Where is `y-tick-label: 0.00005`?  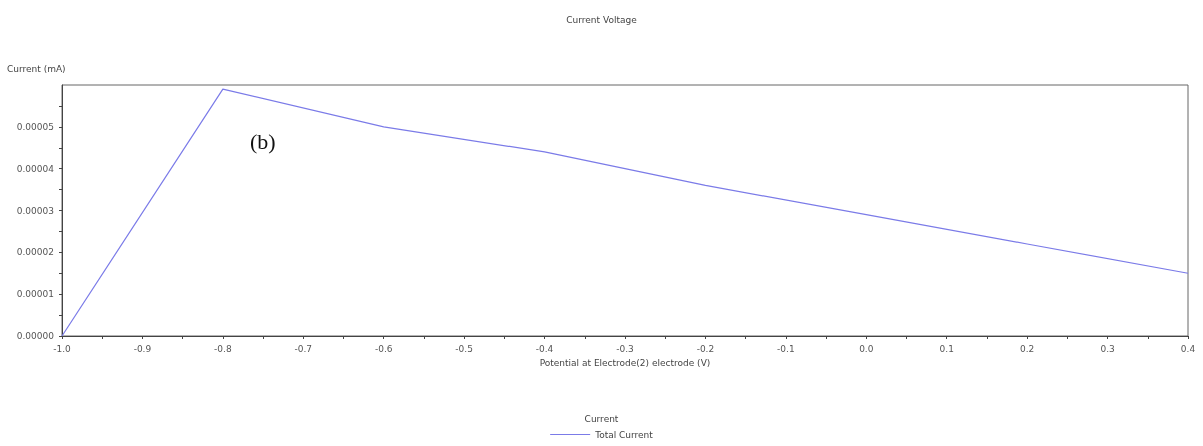
y-tick-label: 0.00005 is located at coordinates (35, 126).